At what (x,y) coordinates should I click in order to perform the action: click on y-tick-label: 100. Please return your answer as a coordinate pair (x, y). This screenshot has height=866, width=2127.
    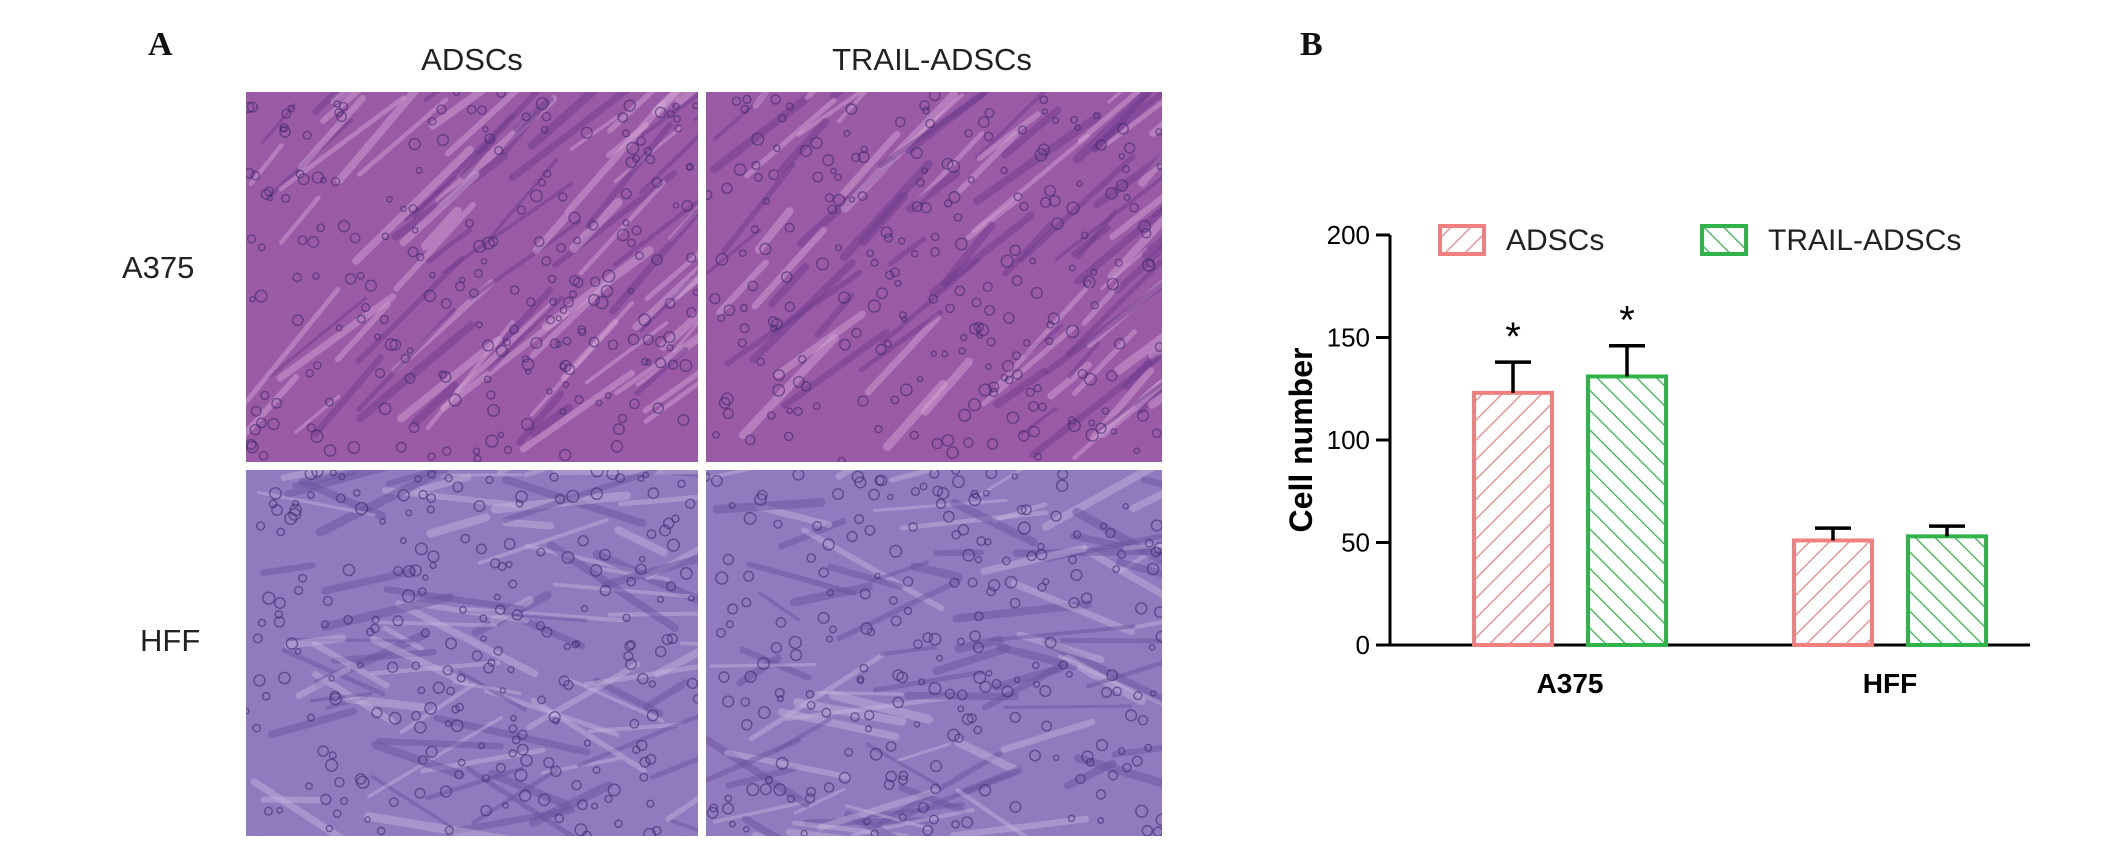
    Looking at the image, I should click on (1348, 440).